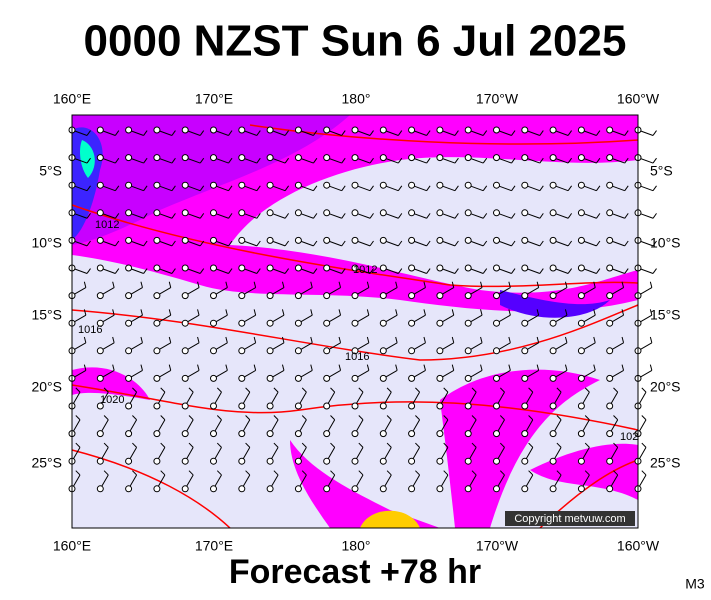  What do you see at coordinates (665, 243) in the screenshot?
I see `right-axis-label: 10°S` at bounding box center [665, 243].